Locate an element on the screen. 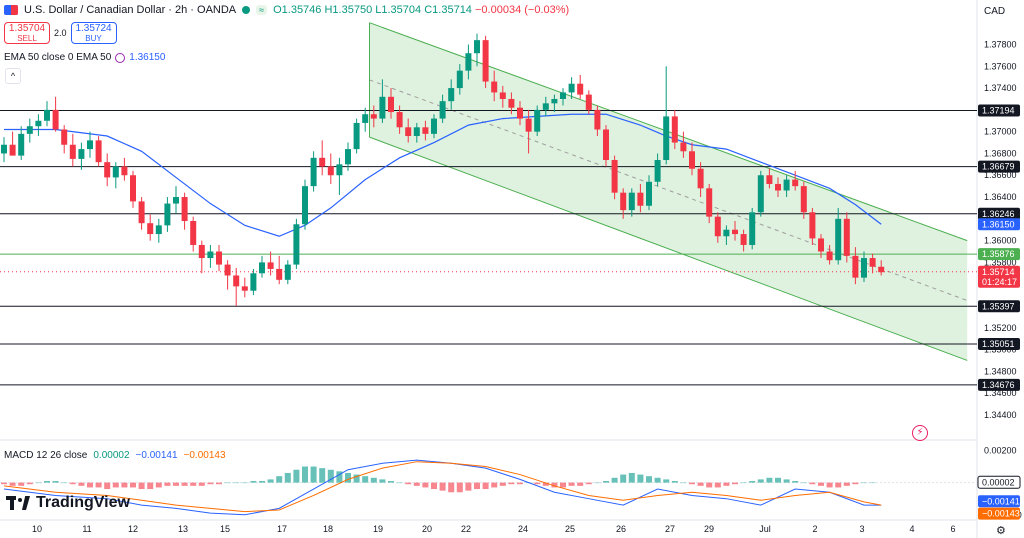 The image size is (1024, 538). time-tick-label: 18 is located at coordinates (328, 529).